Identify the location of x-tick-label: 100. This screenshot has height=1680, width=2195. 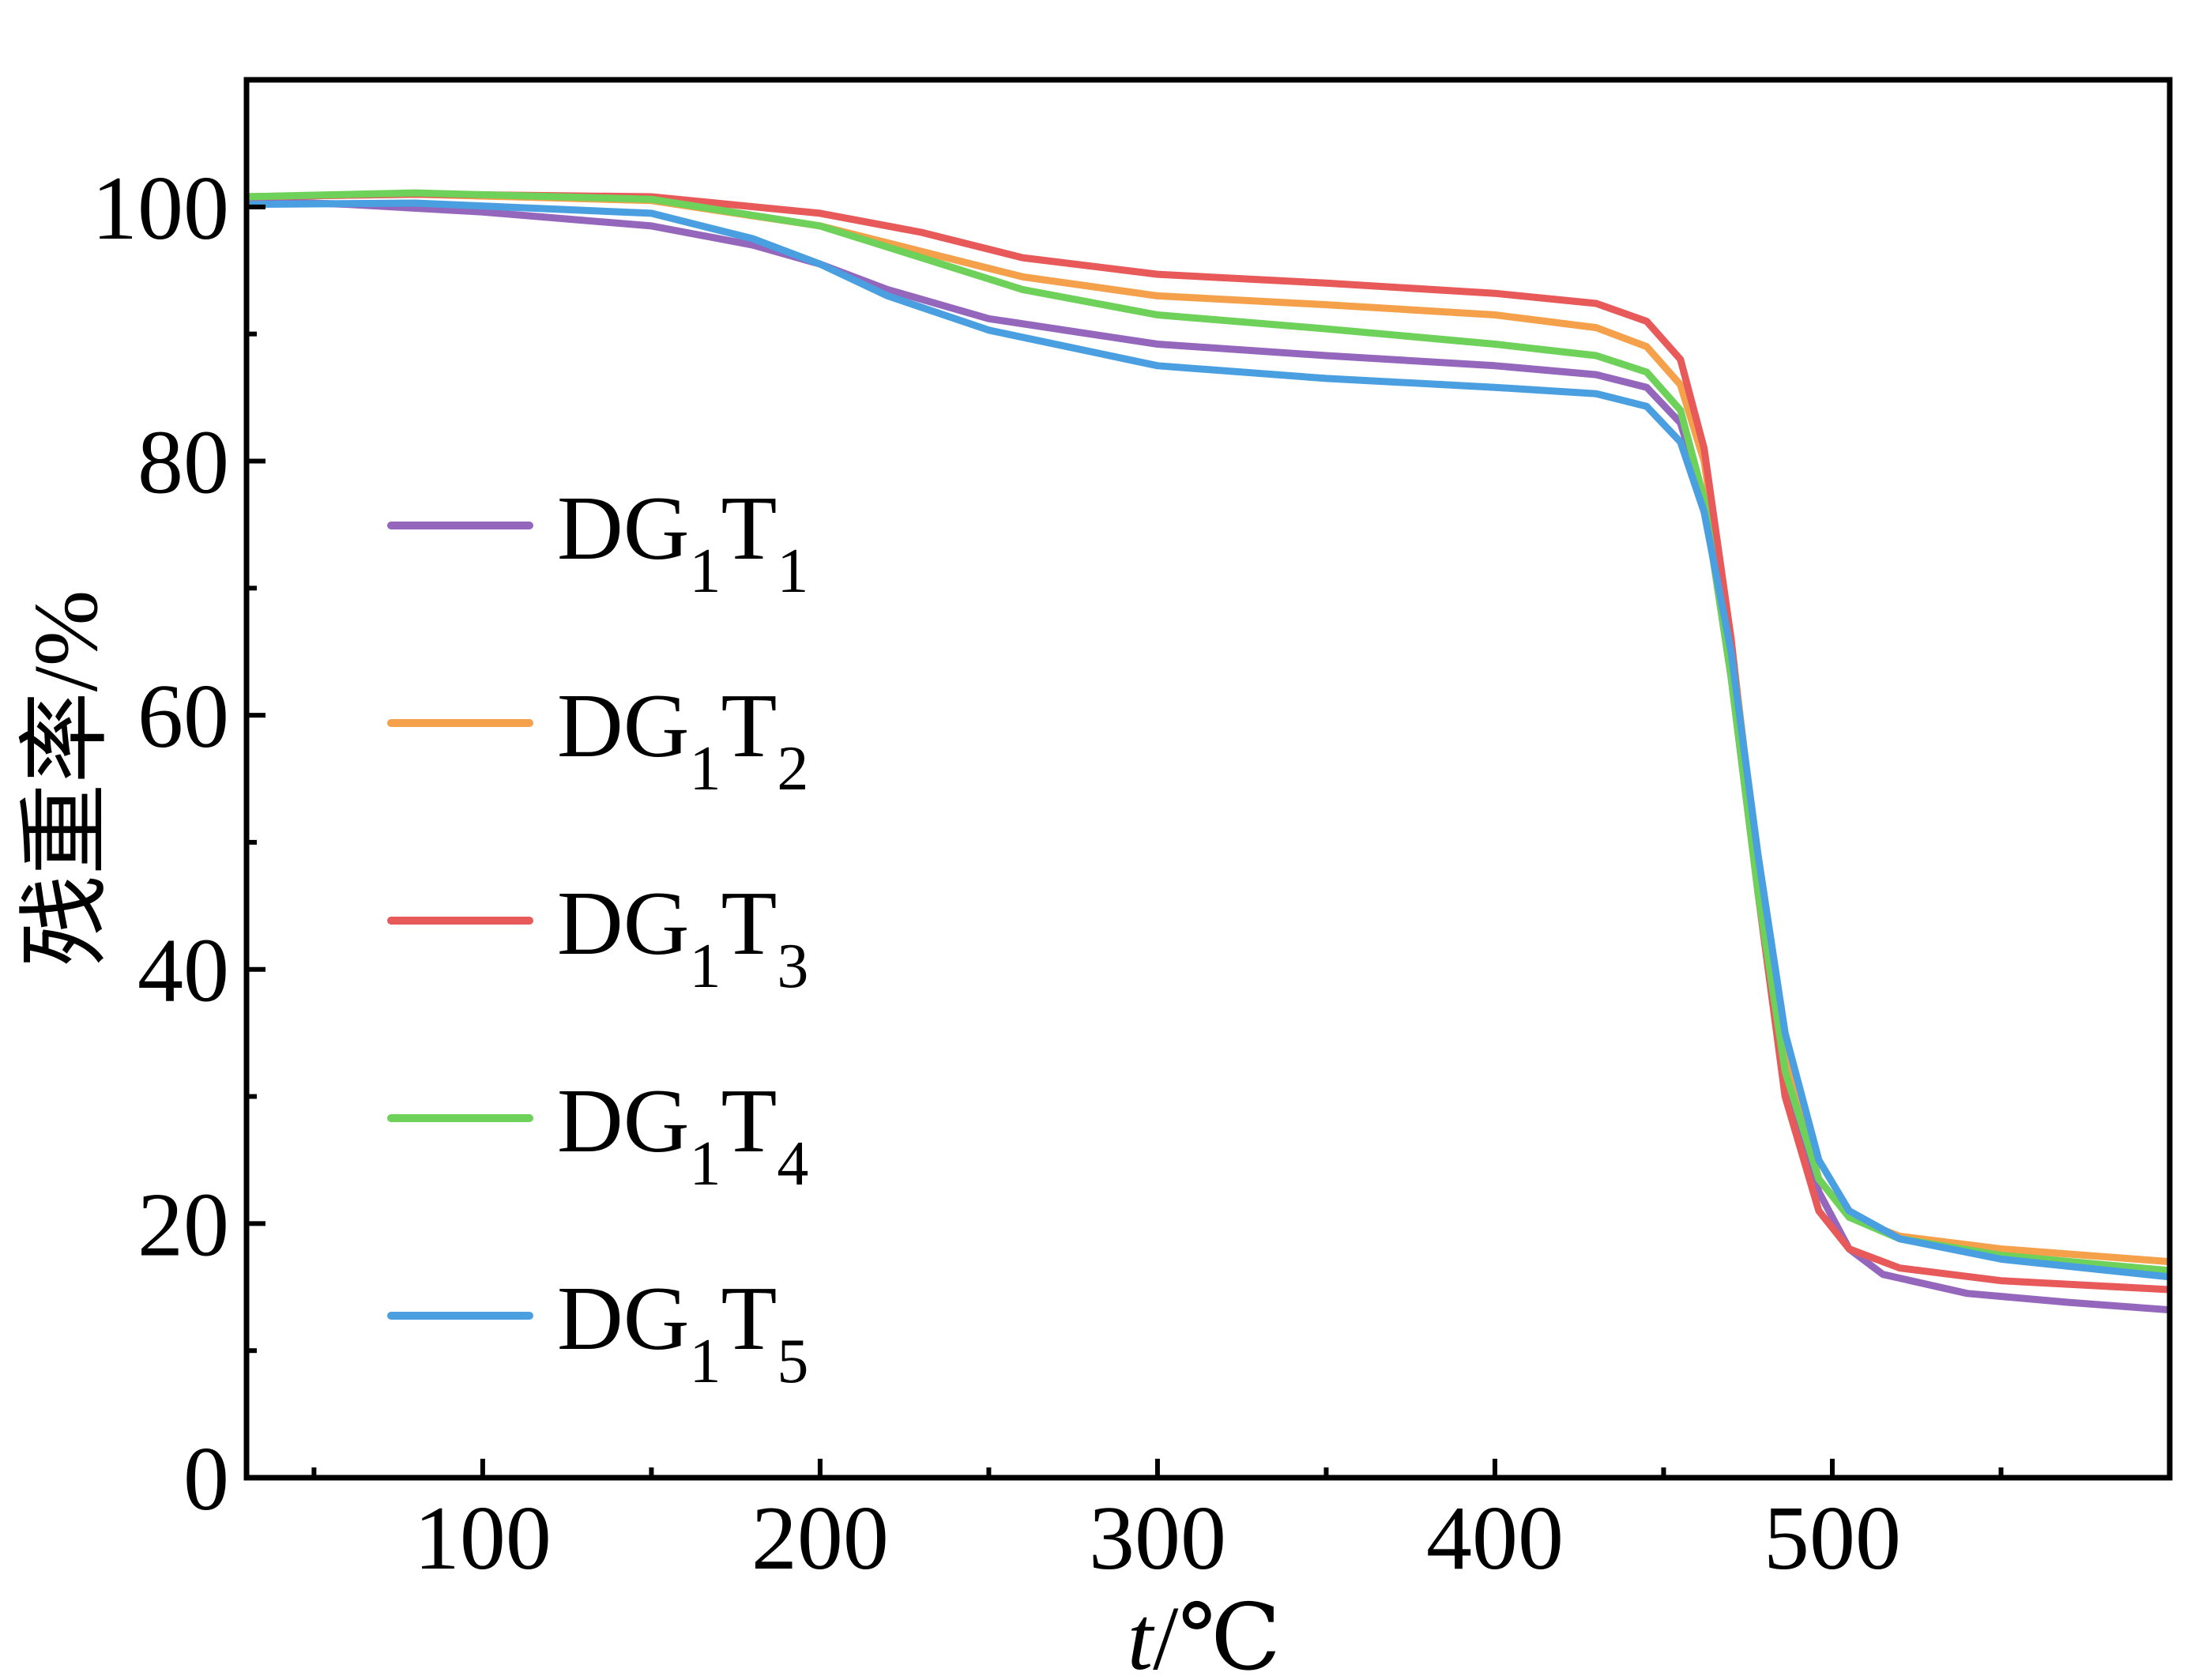
(483, 1538).